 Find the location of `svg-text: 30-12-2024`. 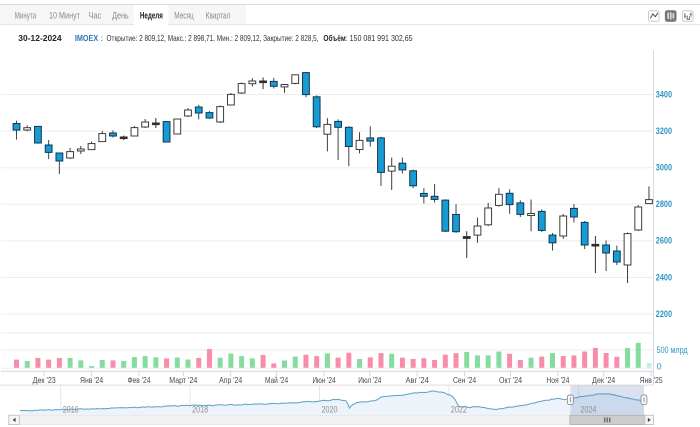

svg-text: 30-12-2024 is located at coordinates (40, 38).